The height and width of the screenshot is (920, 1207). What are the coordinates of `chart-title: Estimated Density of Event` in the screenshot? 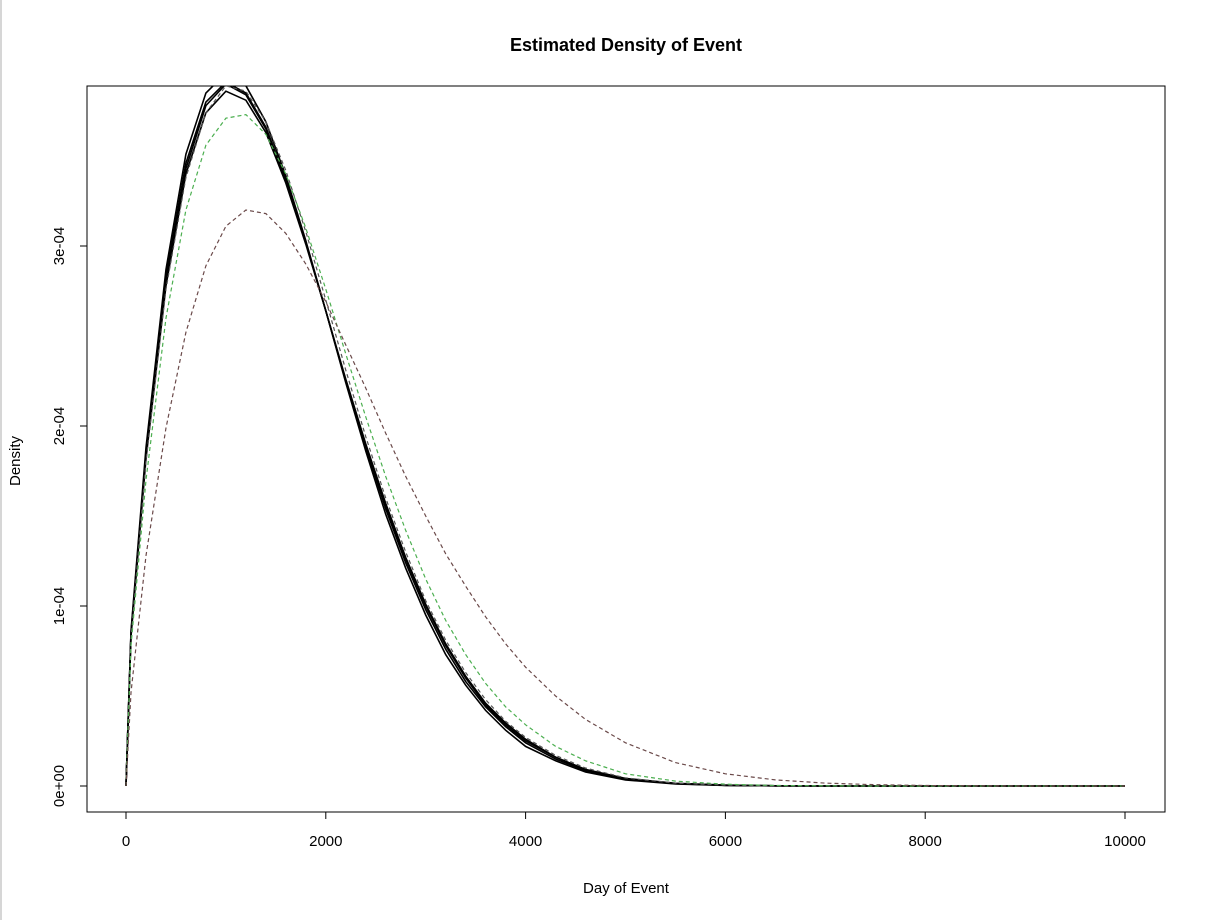 It's located at (626, 45).